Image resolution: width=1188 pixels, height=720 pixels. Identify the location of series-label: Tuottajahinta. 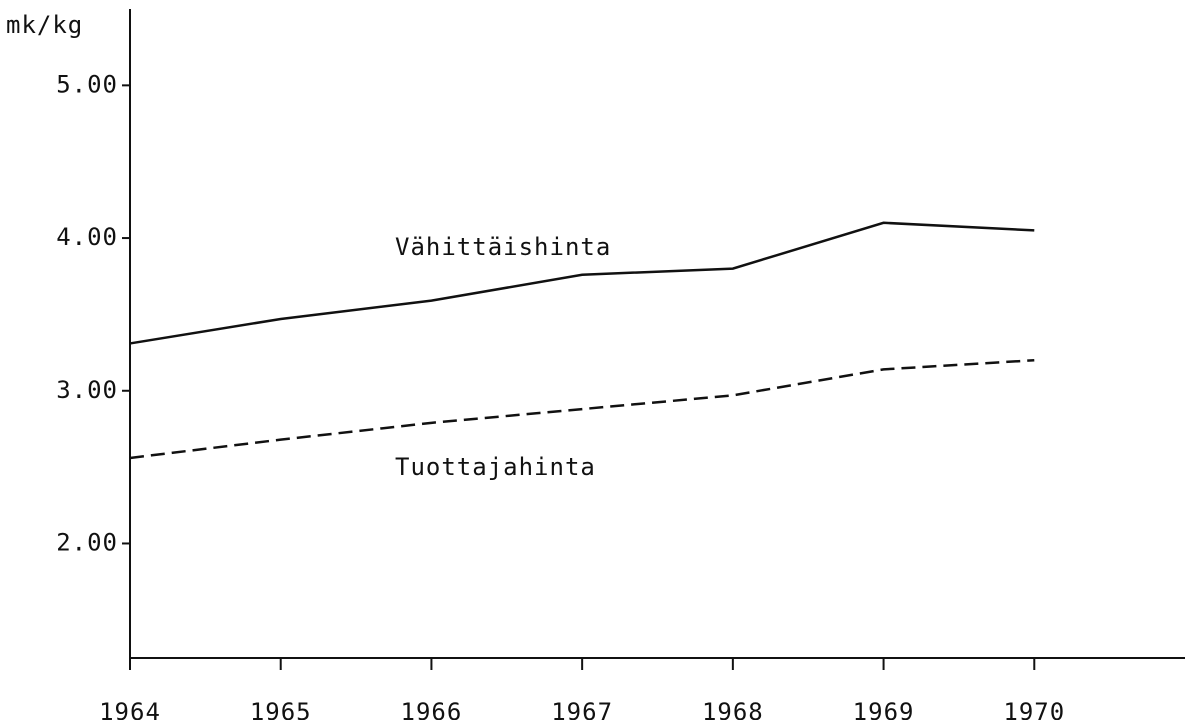
(495, 467).